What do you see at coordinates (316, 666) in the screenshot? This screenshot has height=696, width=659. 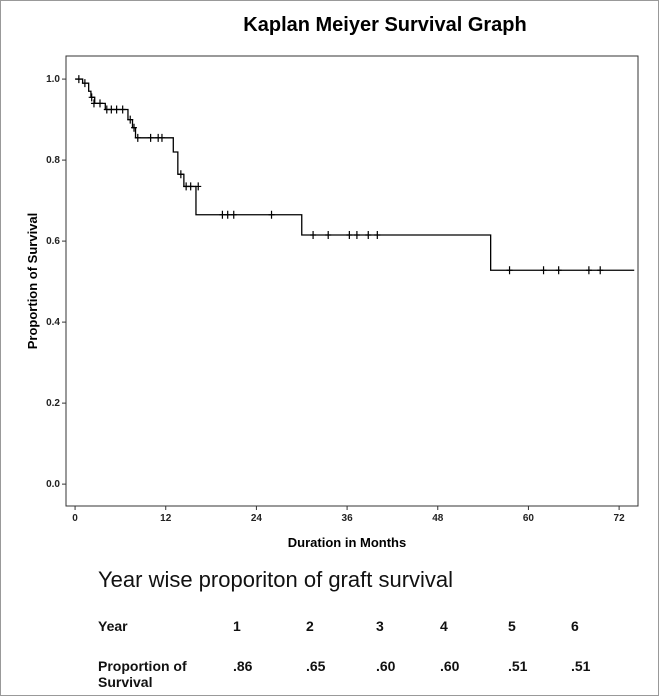 I see `table-cell: .65` at bounding box center [316, 666].